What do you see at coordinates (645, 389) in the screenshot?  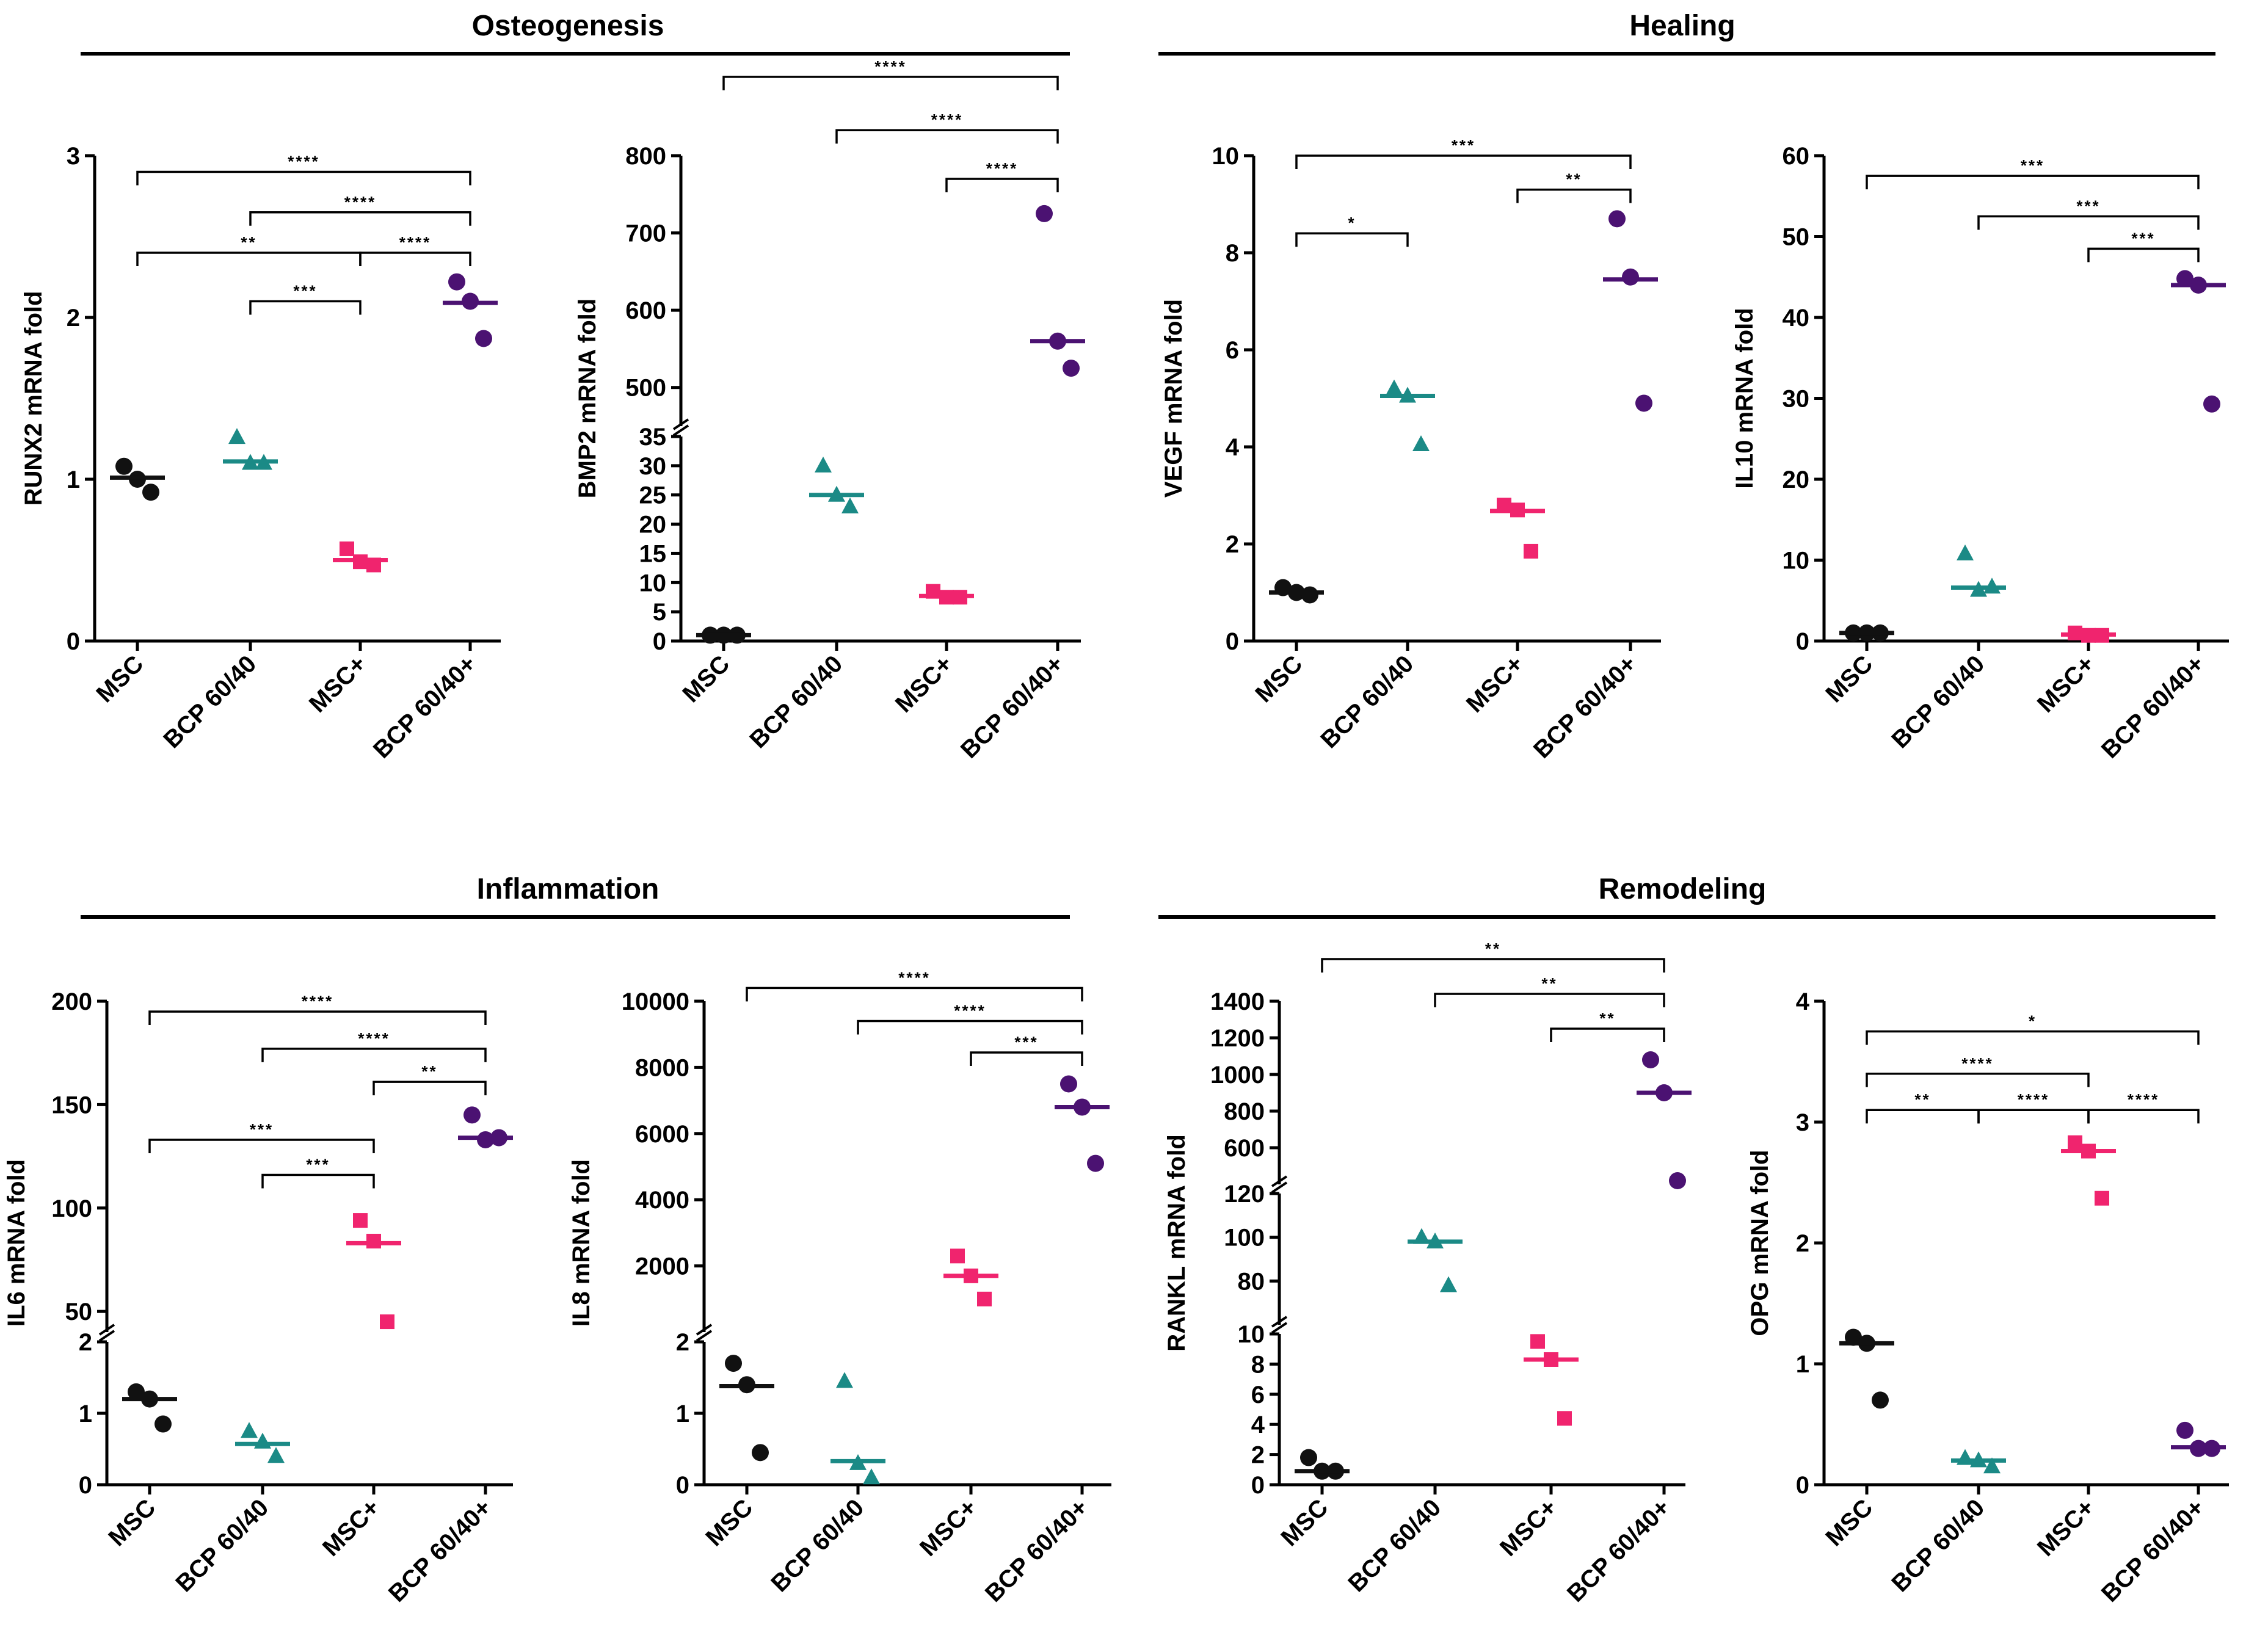 I see `bmp2-y-tick-label: 500` at bounding box center [645, 389].